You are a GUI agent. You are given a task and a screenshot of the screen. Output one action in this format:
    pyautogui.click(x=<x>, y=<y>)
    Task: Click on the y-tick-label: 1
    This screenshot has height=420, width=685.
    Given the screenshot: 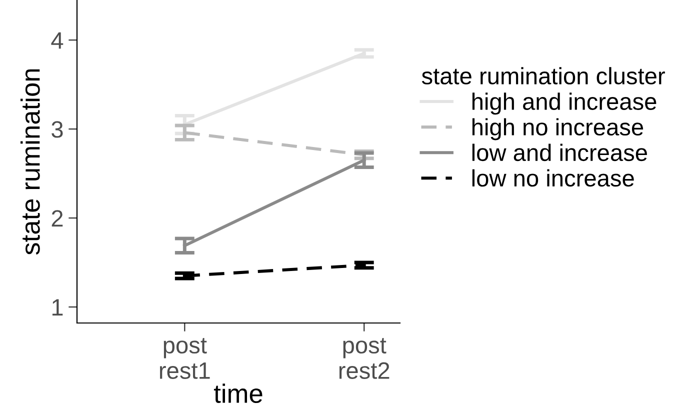 What is the action you would take?
    pyautogui.click(x=57, y=307)
    